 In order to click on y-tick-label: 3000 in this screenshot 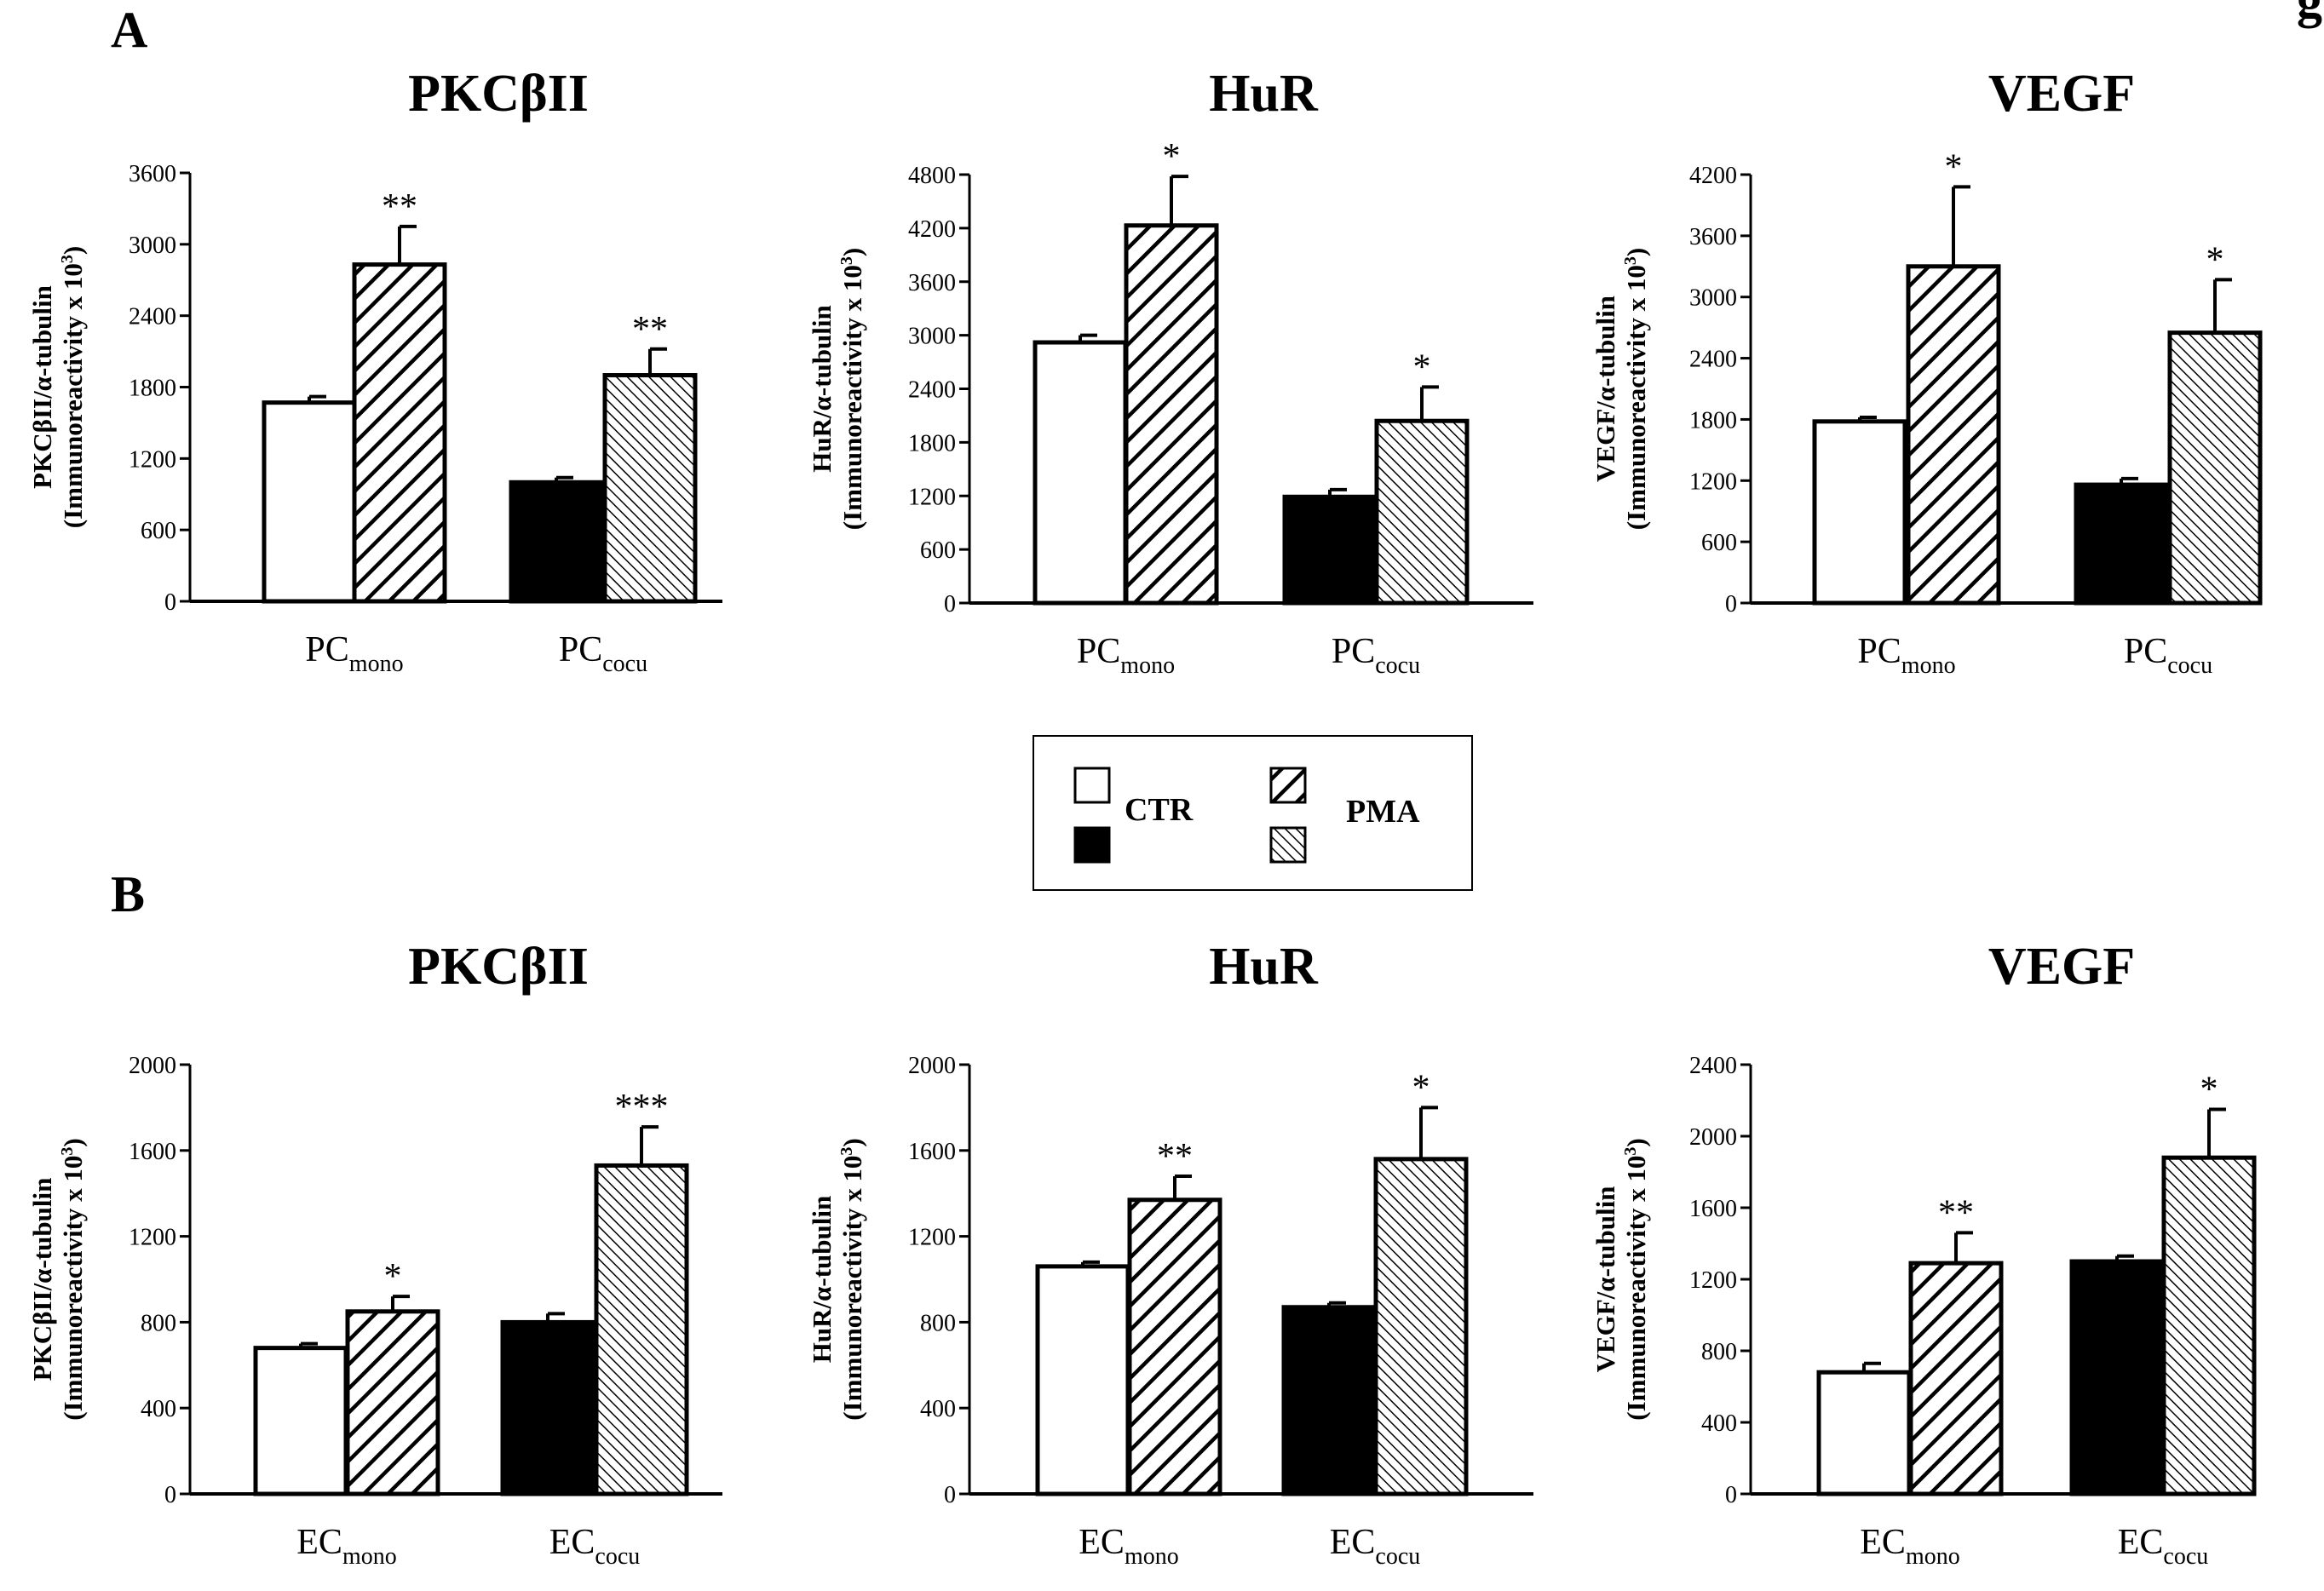, I will do `click(932, 337)`.